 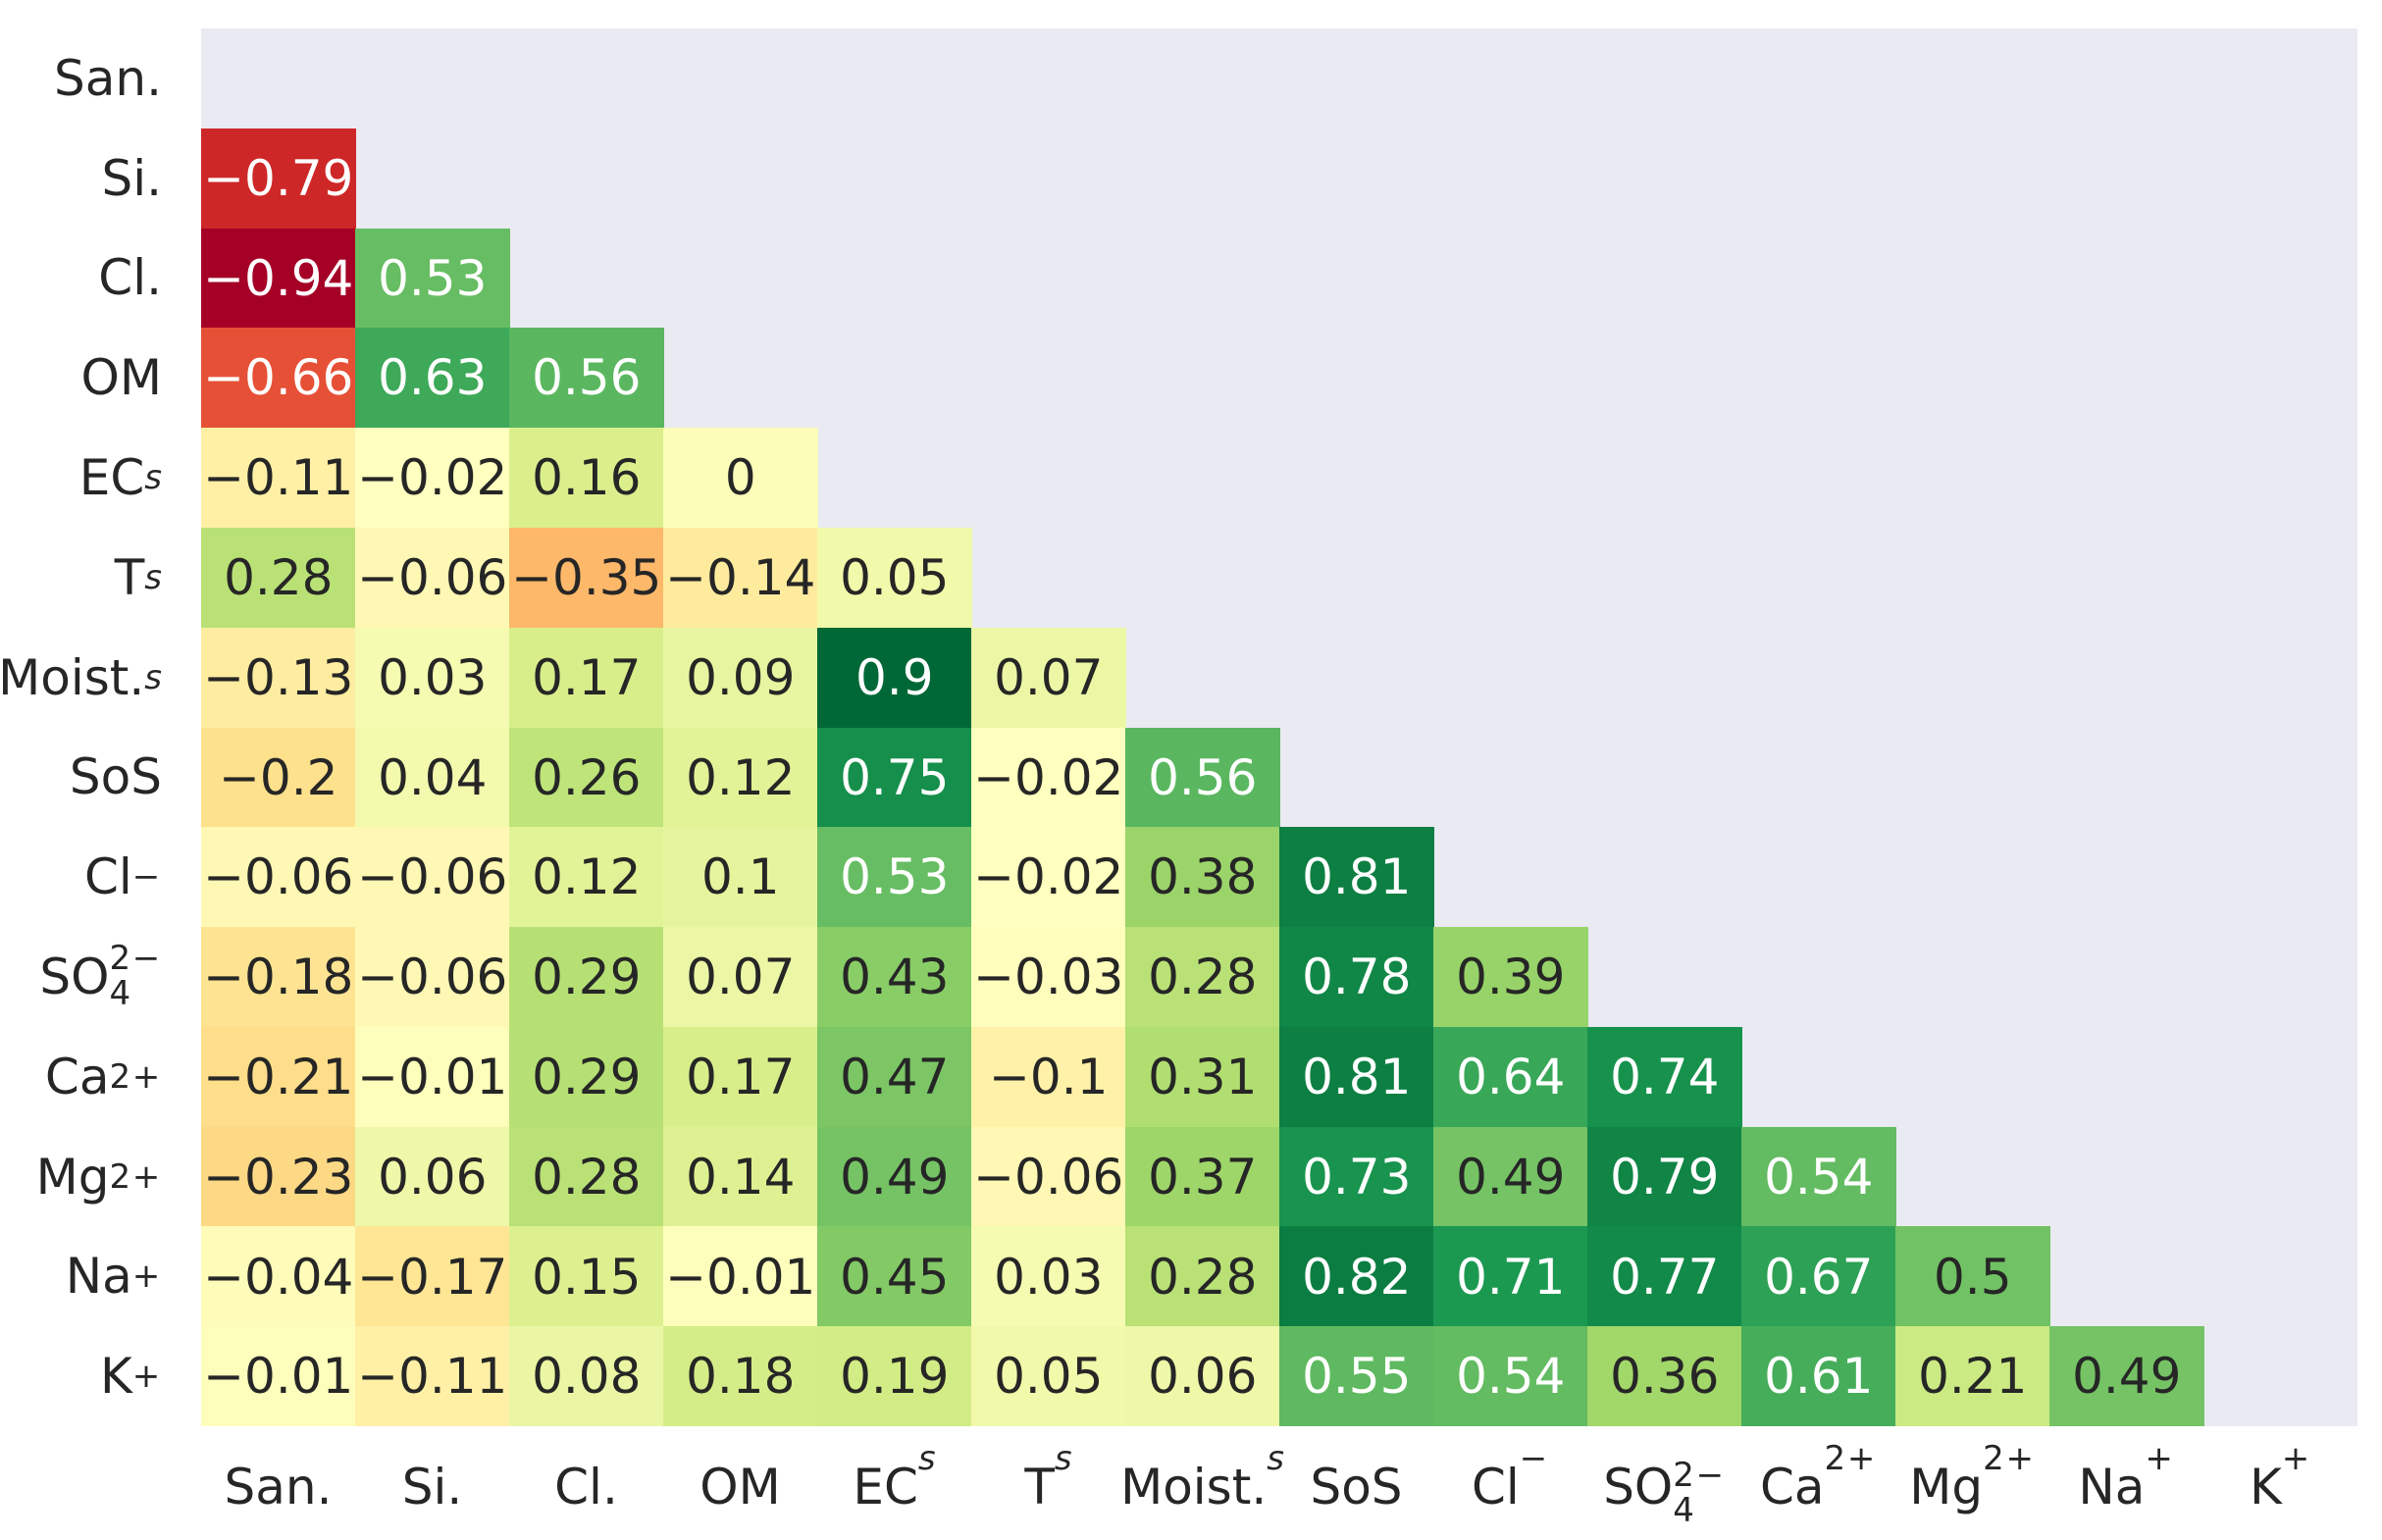 I want to click on heatmap-cell: 0.74, so click(x=1664, y=1077).